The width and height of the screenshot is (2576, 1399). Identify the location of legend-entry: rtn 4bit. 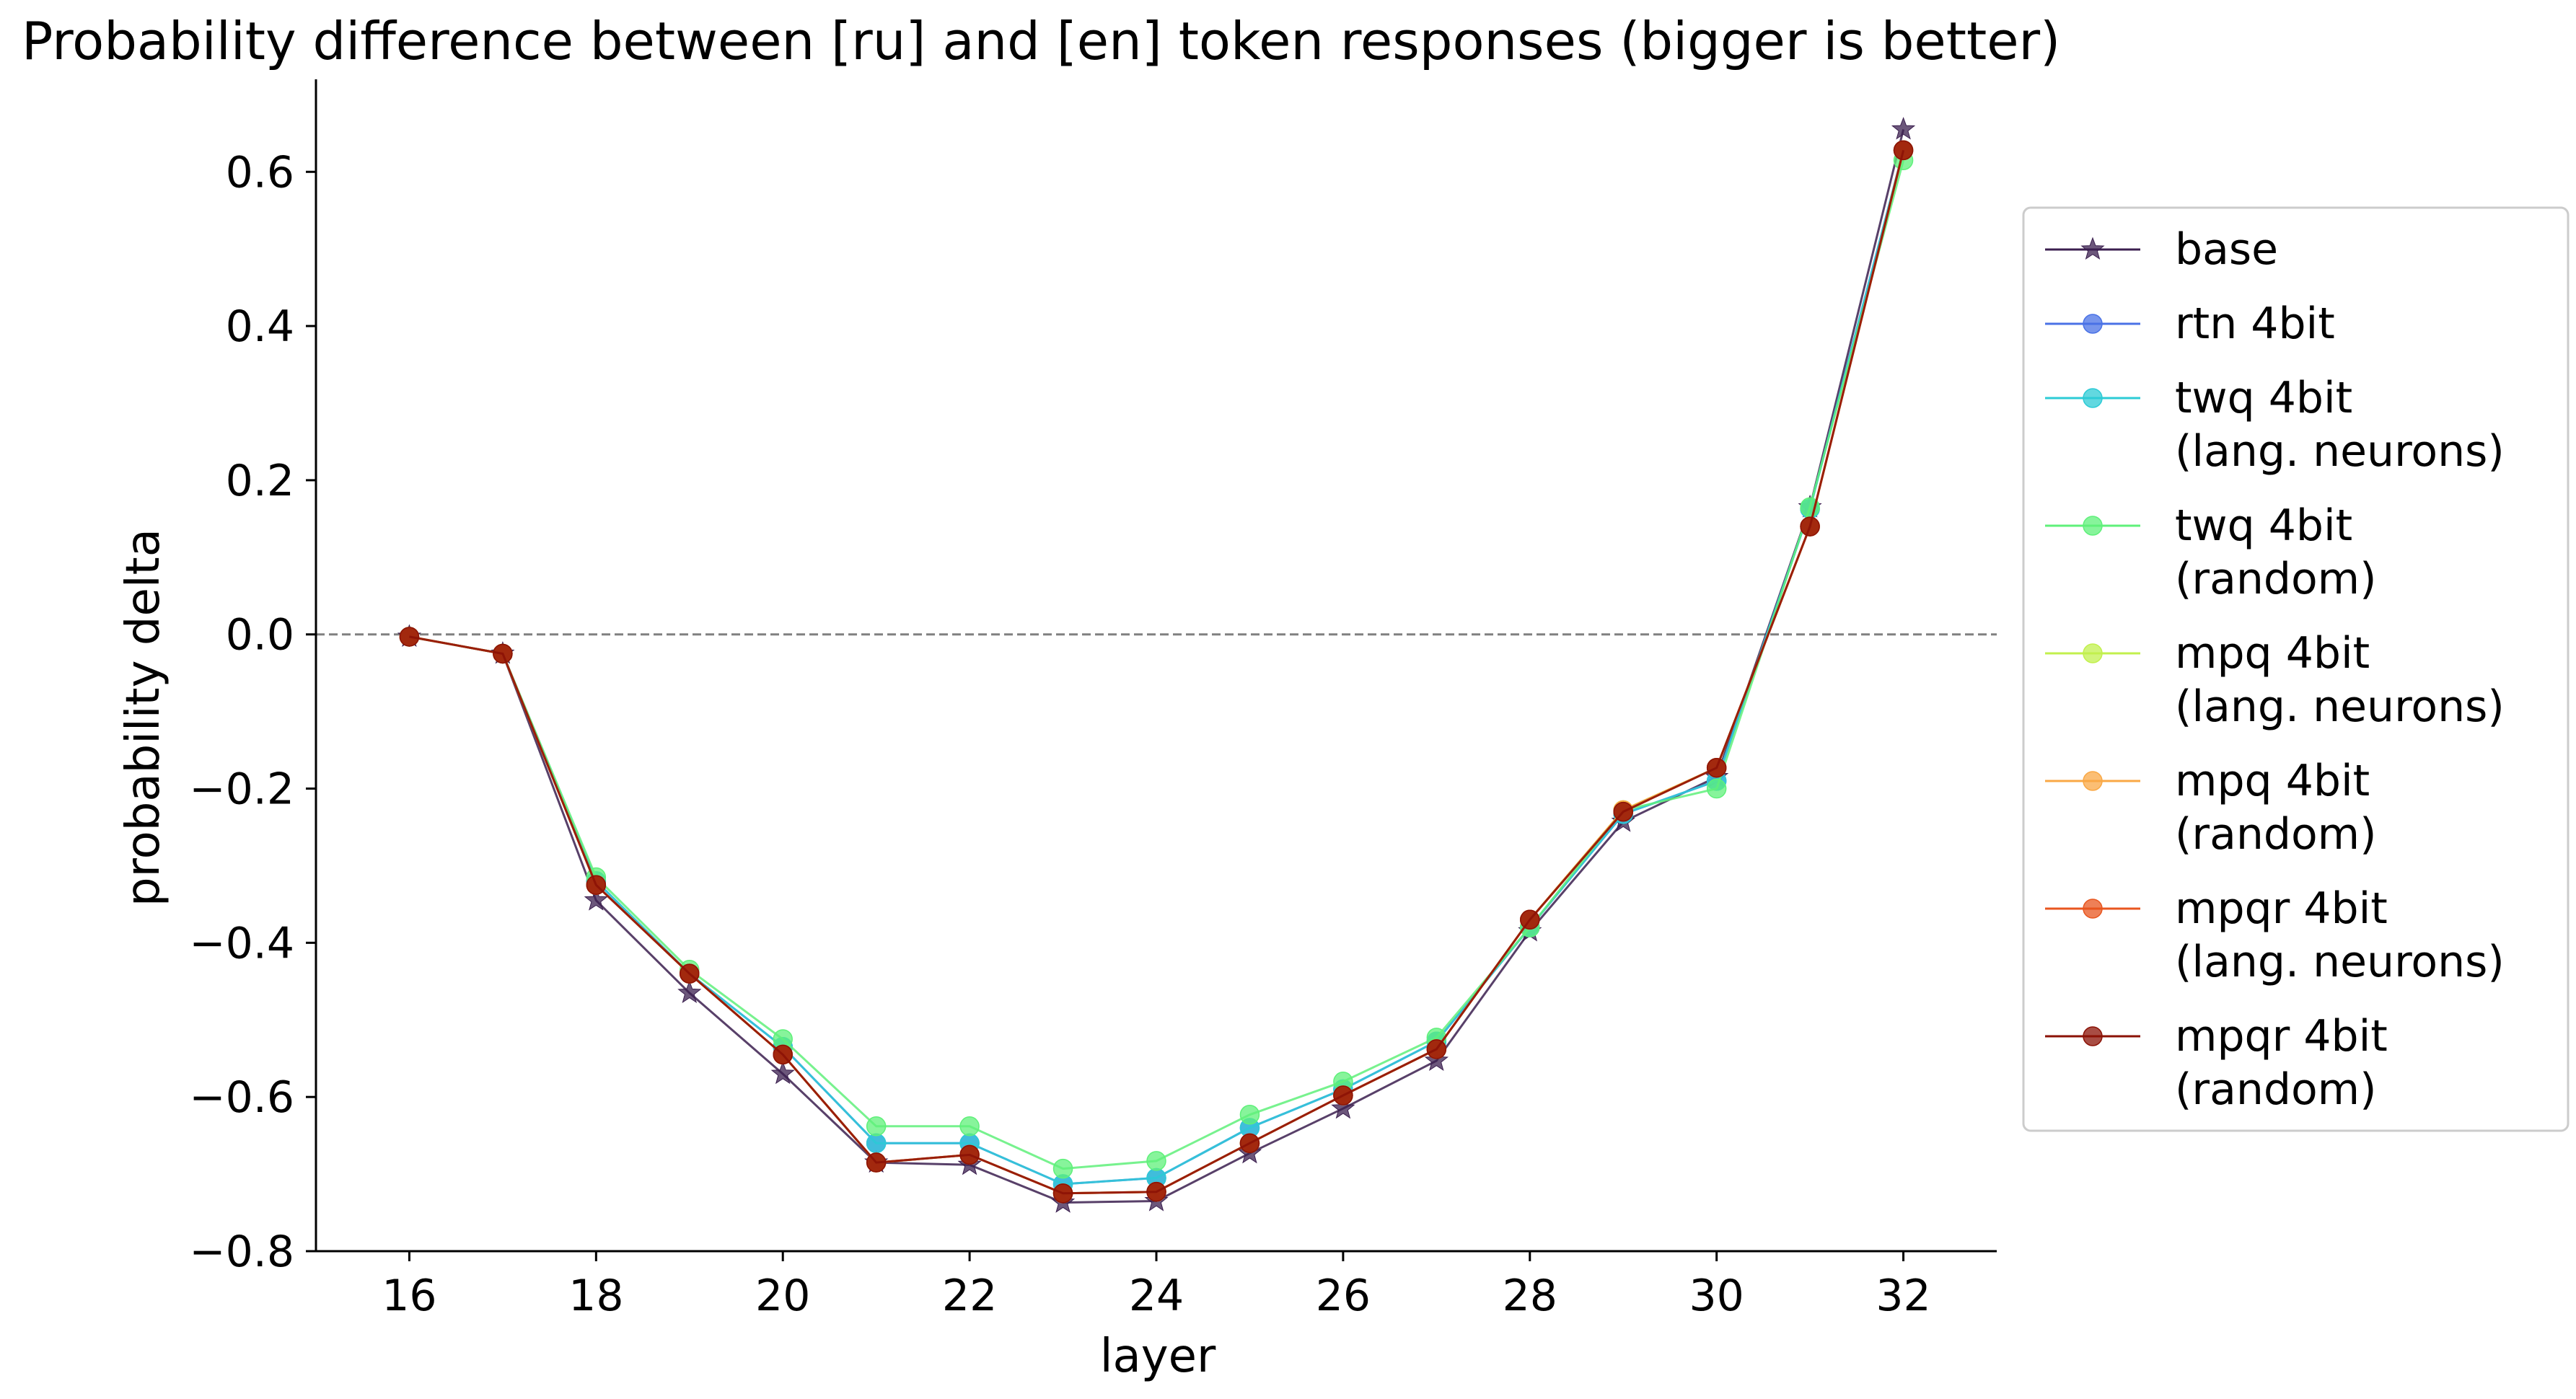
(2190, 324).